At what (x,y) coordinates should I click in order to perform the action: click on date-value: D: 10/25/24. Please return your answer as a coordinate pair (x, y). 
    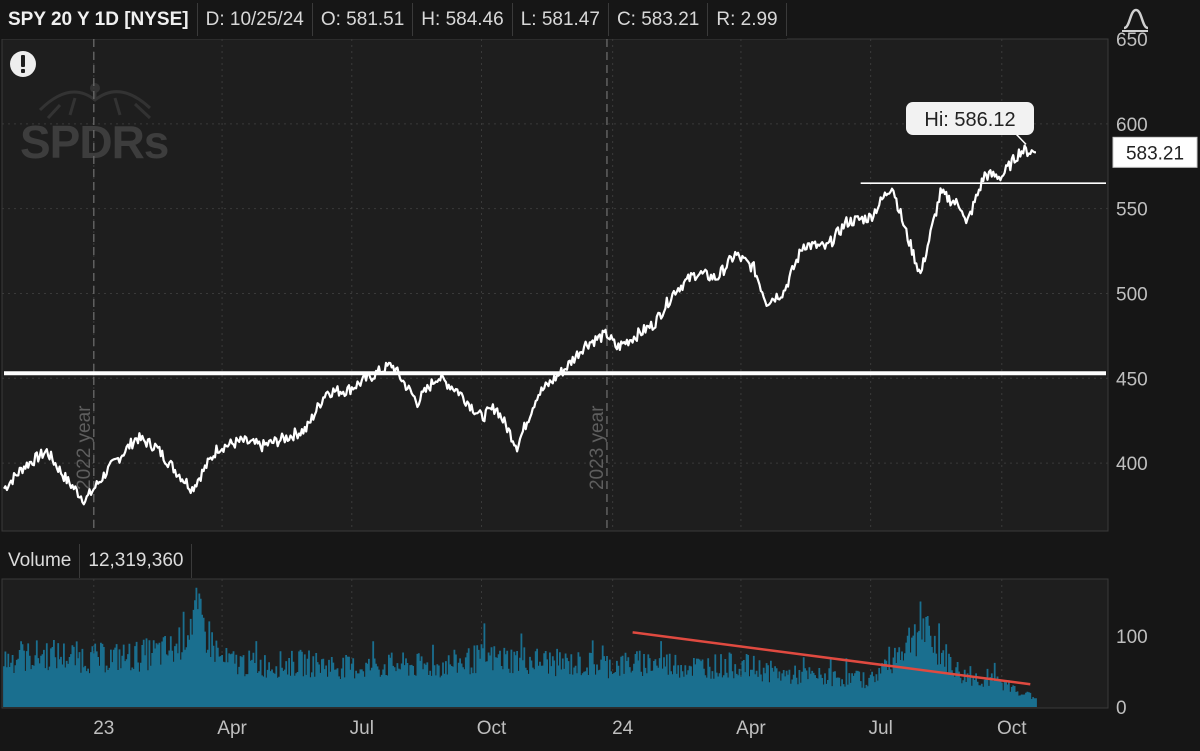
    Looking at the image, I should click on (255, 19).